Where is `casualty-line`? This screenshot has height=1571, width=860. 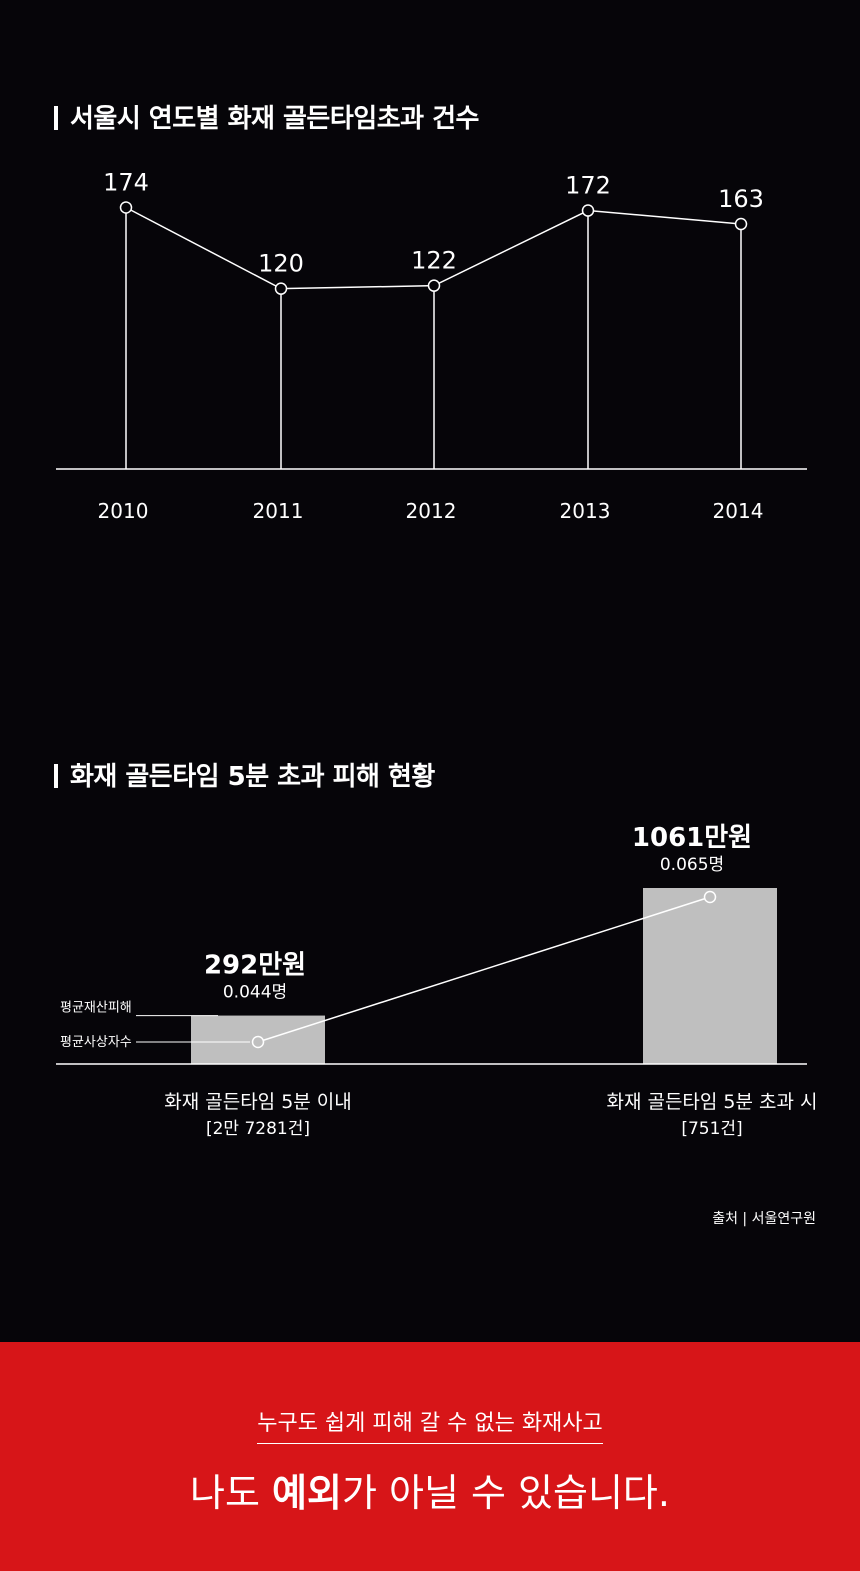
casualty-line is located at coordinates (484, 969).